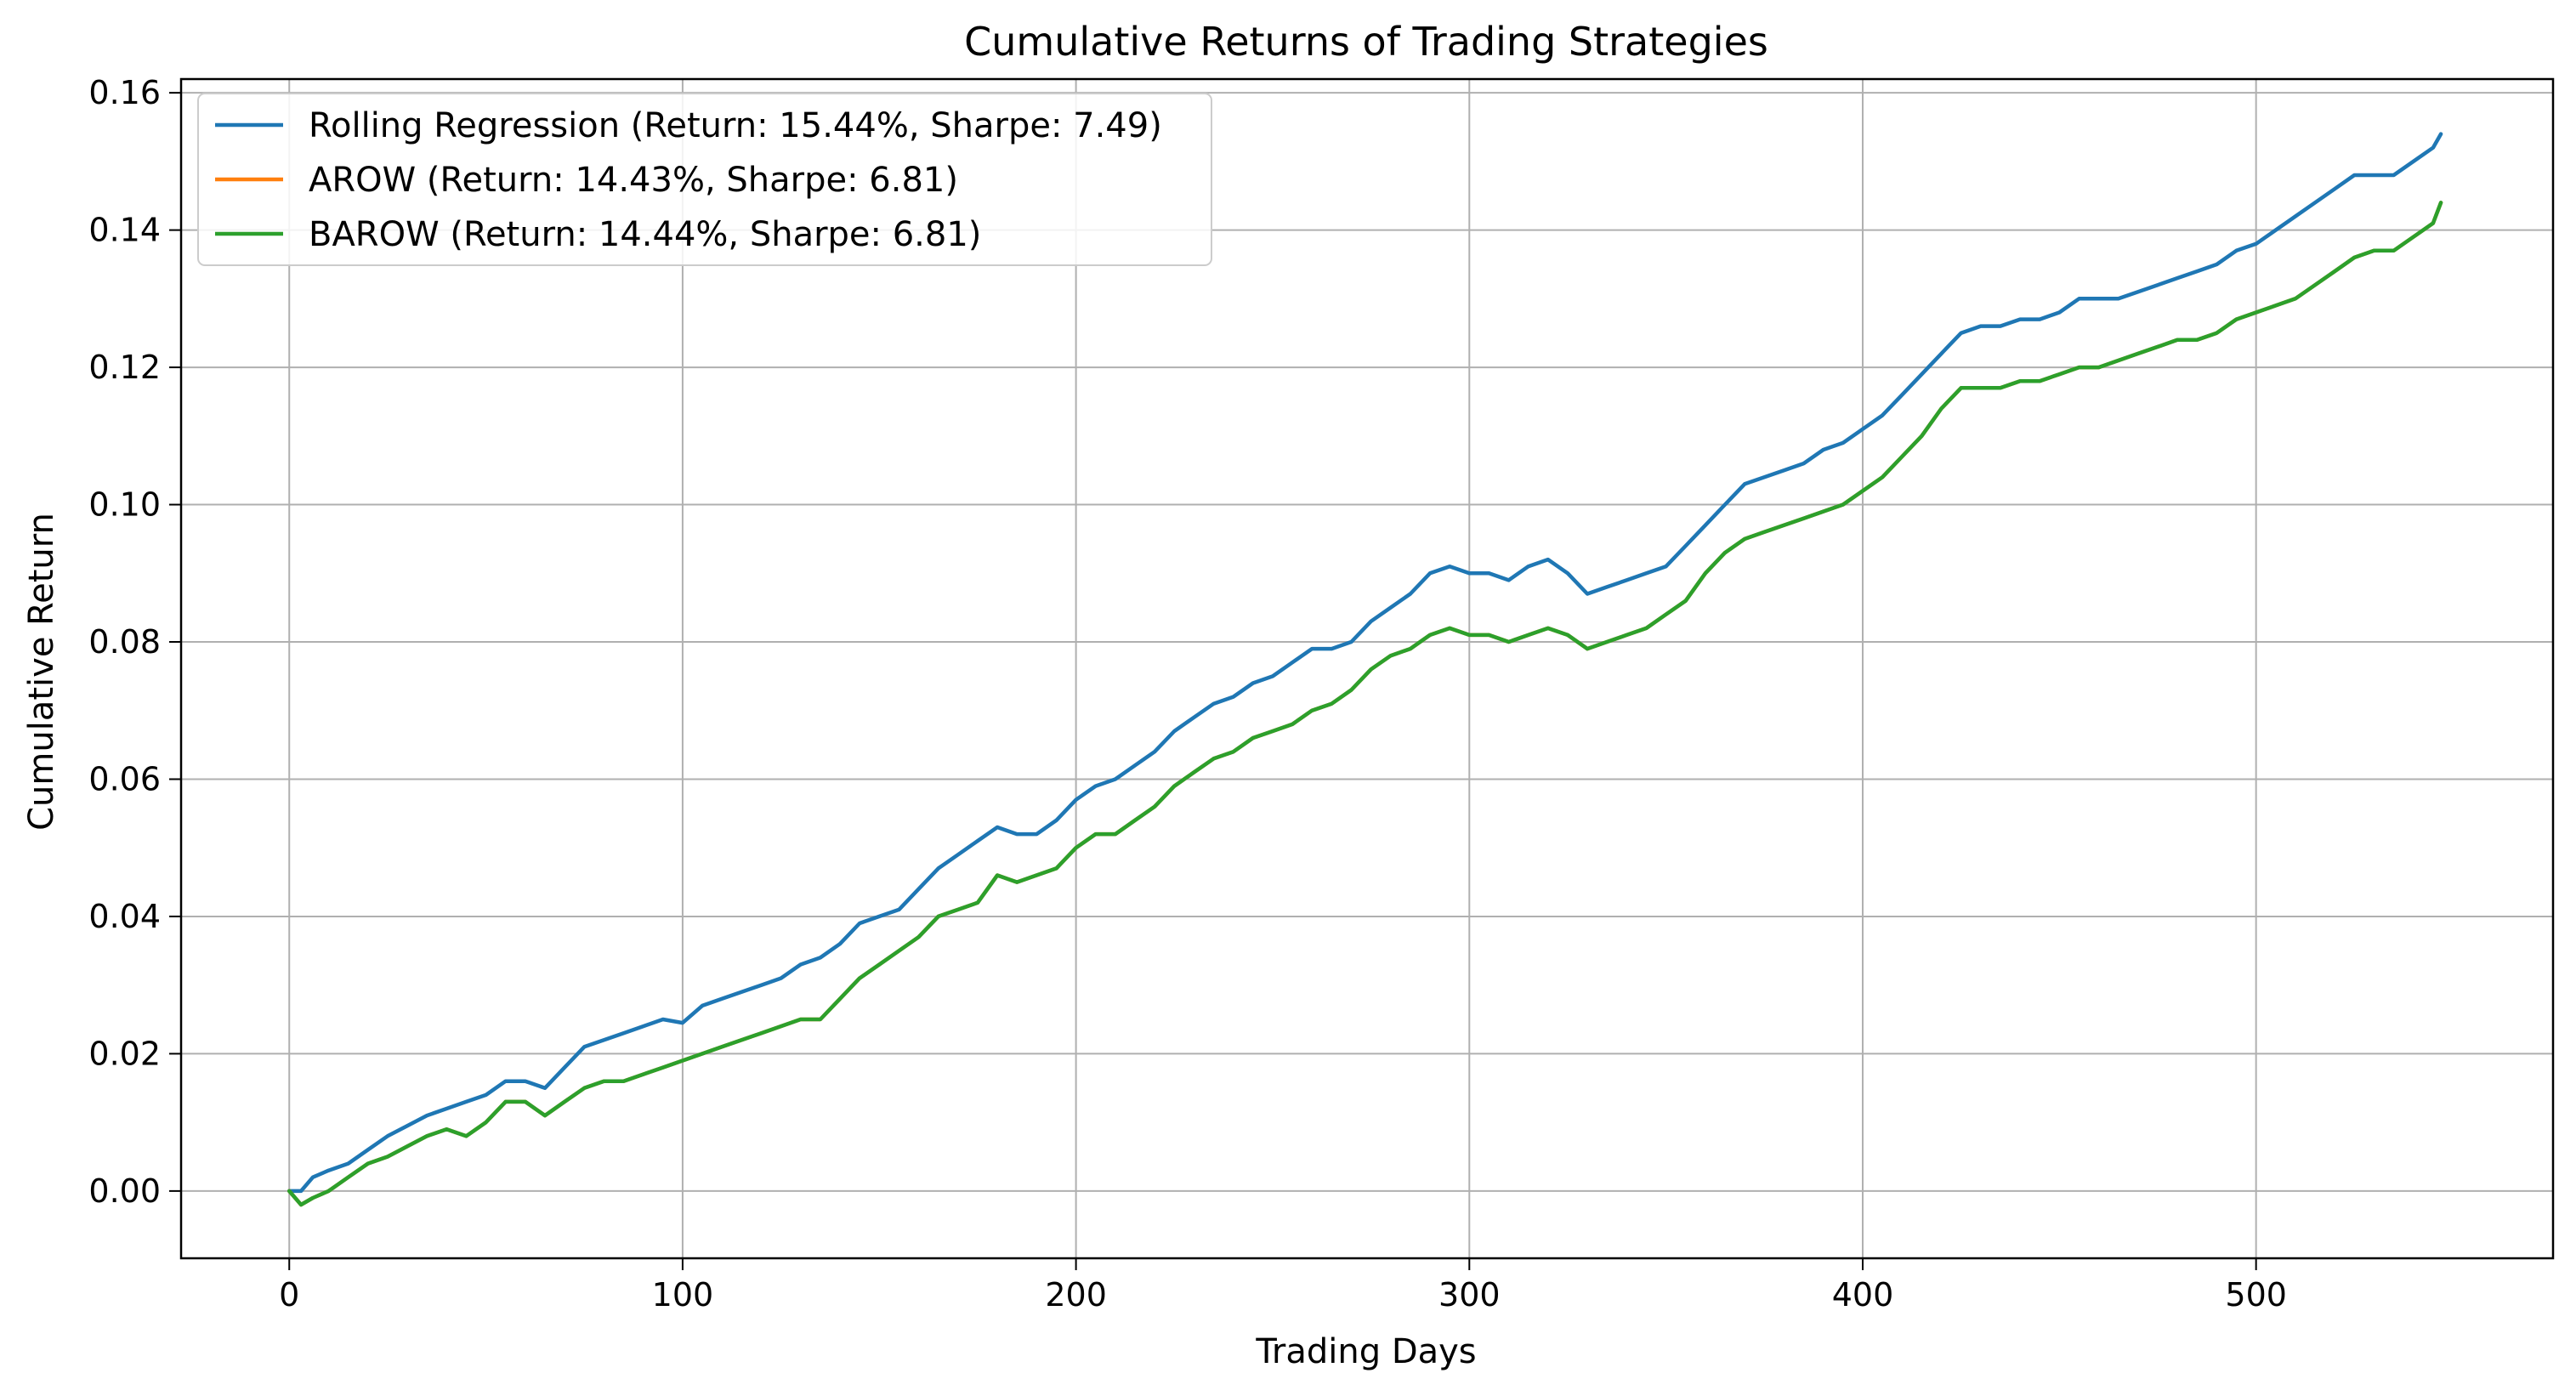 The height and width of the screenshot is (1396, 2576). Describe the element at coordinates (1470, 1295) in the screenshot. I see `x-tick-label: 300` at that location.